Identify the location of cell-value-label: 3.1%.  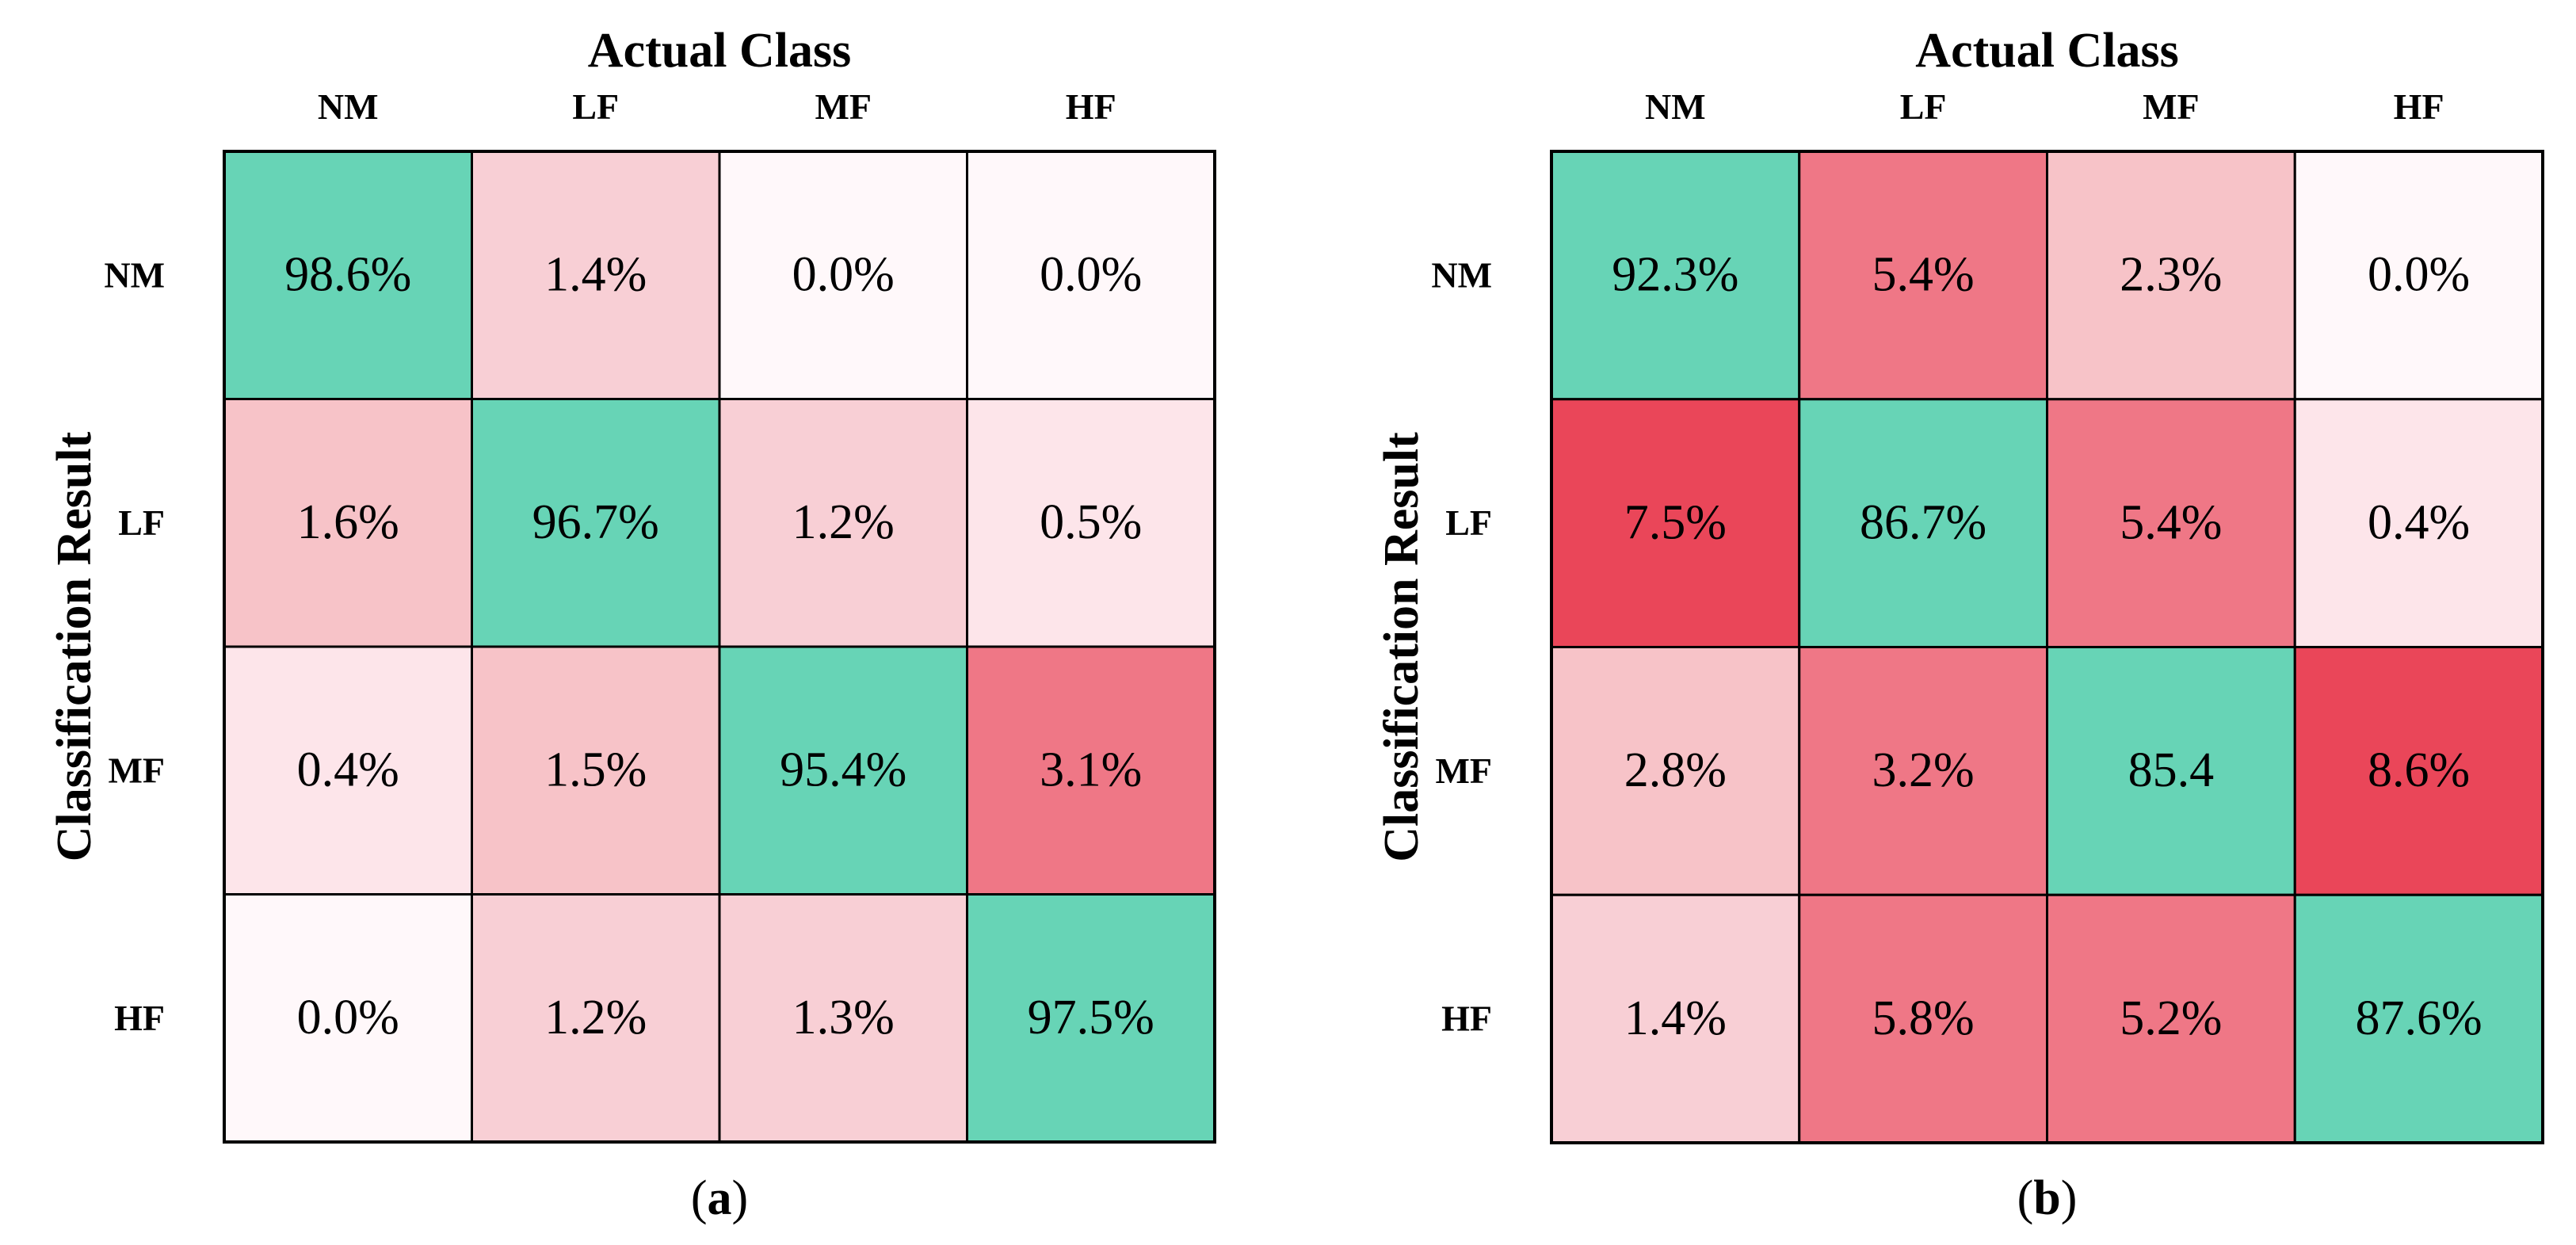
(1091, 769).